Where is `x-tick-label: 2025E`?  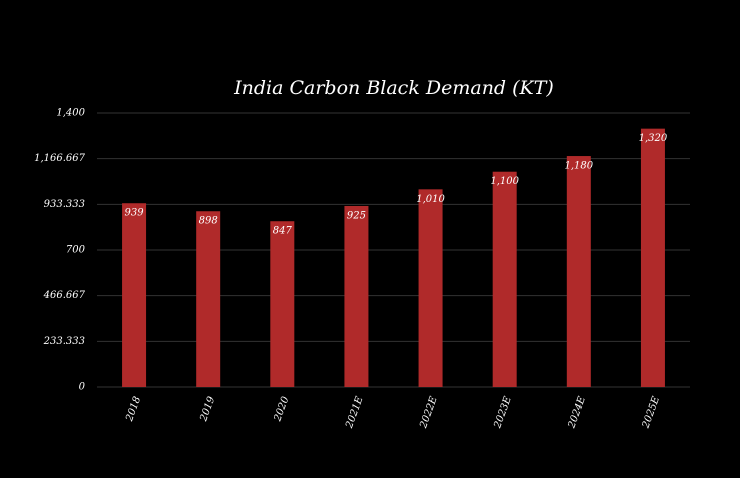 x-tick-label: 2025E is located at coordinates (651, 412).